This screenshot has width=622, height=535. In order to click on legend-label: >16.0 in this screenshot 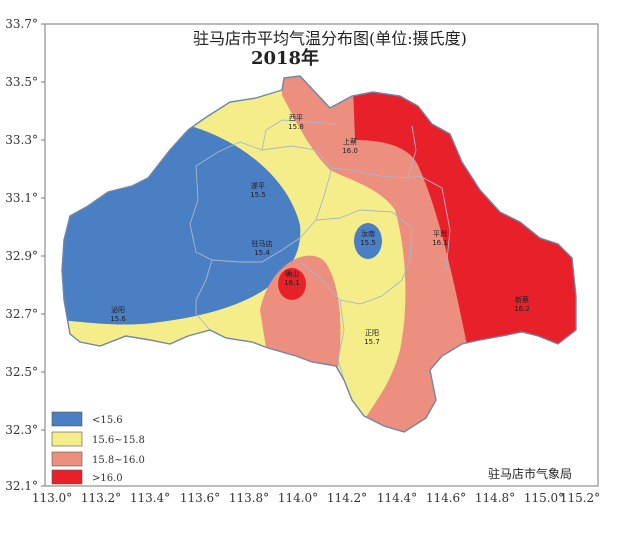, I will do `click(107, 478)`.